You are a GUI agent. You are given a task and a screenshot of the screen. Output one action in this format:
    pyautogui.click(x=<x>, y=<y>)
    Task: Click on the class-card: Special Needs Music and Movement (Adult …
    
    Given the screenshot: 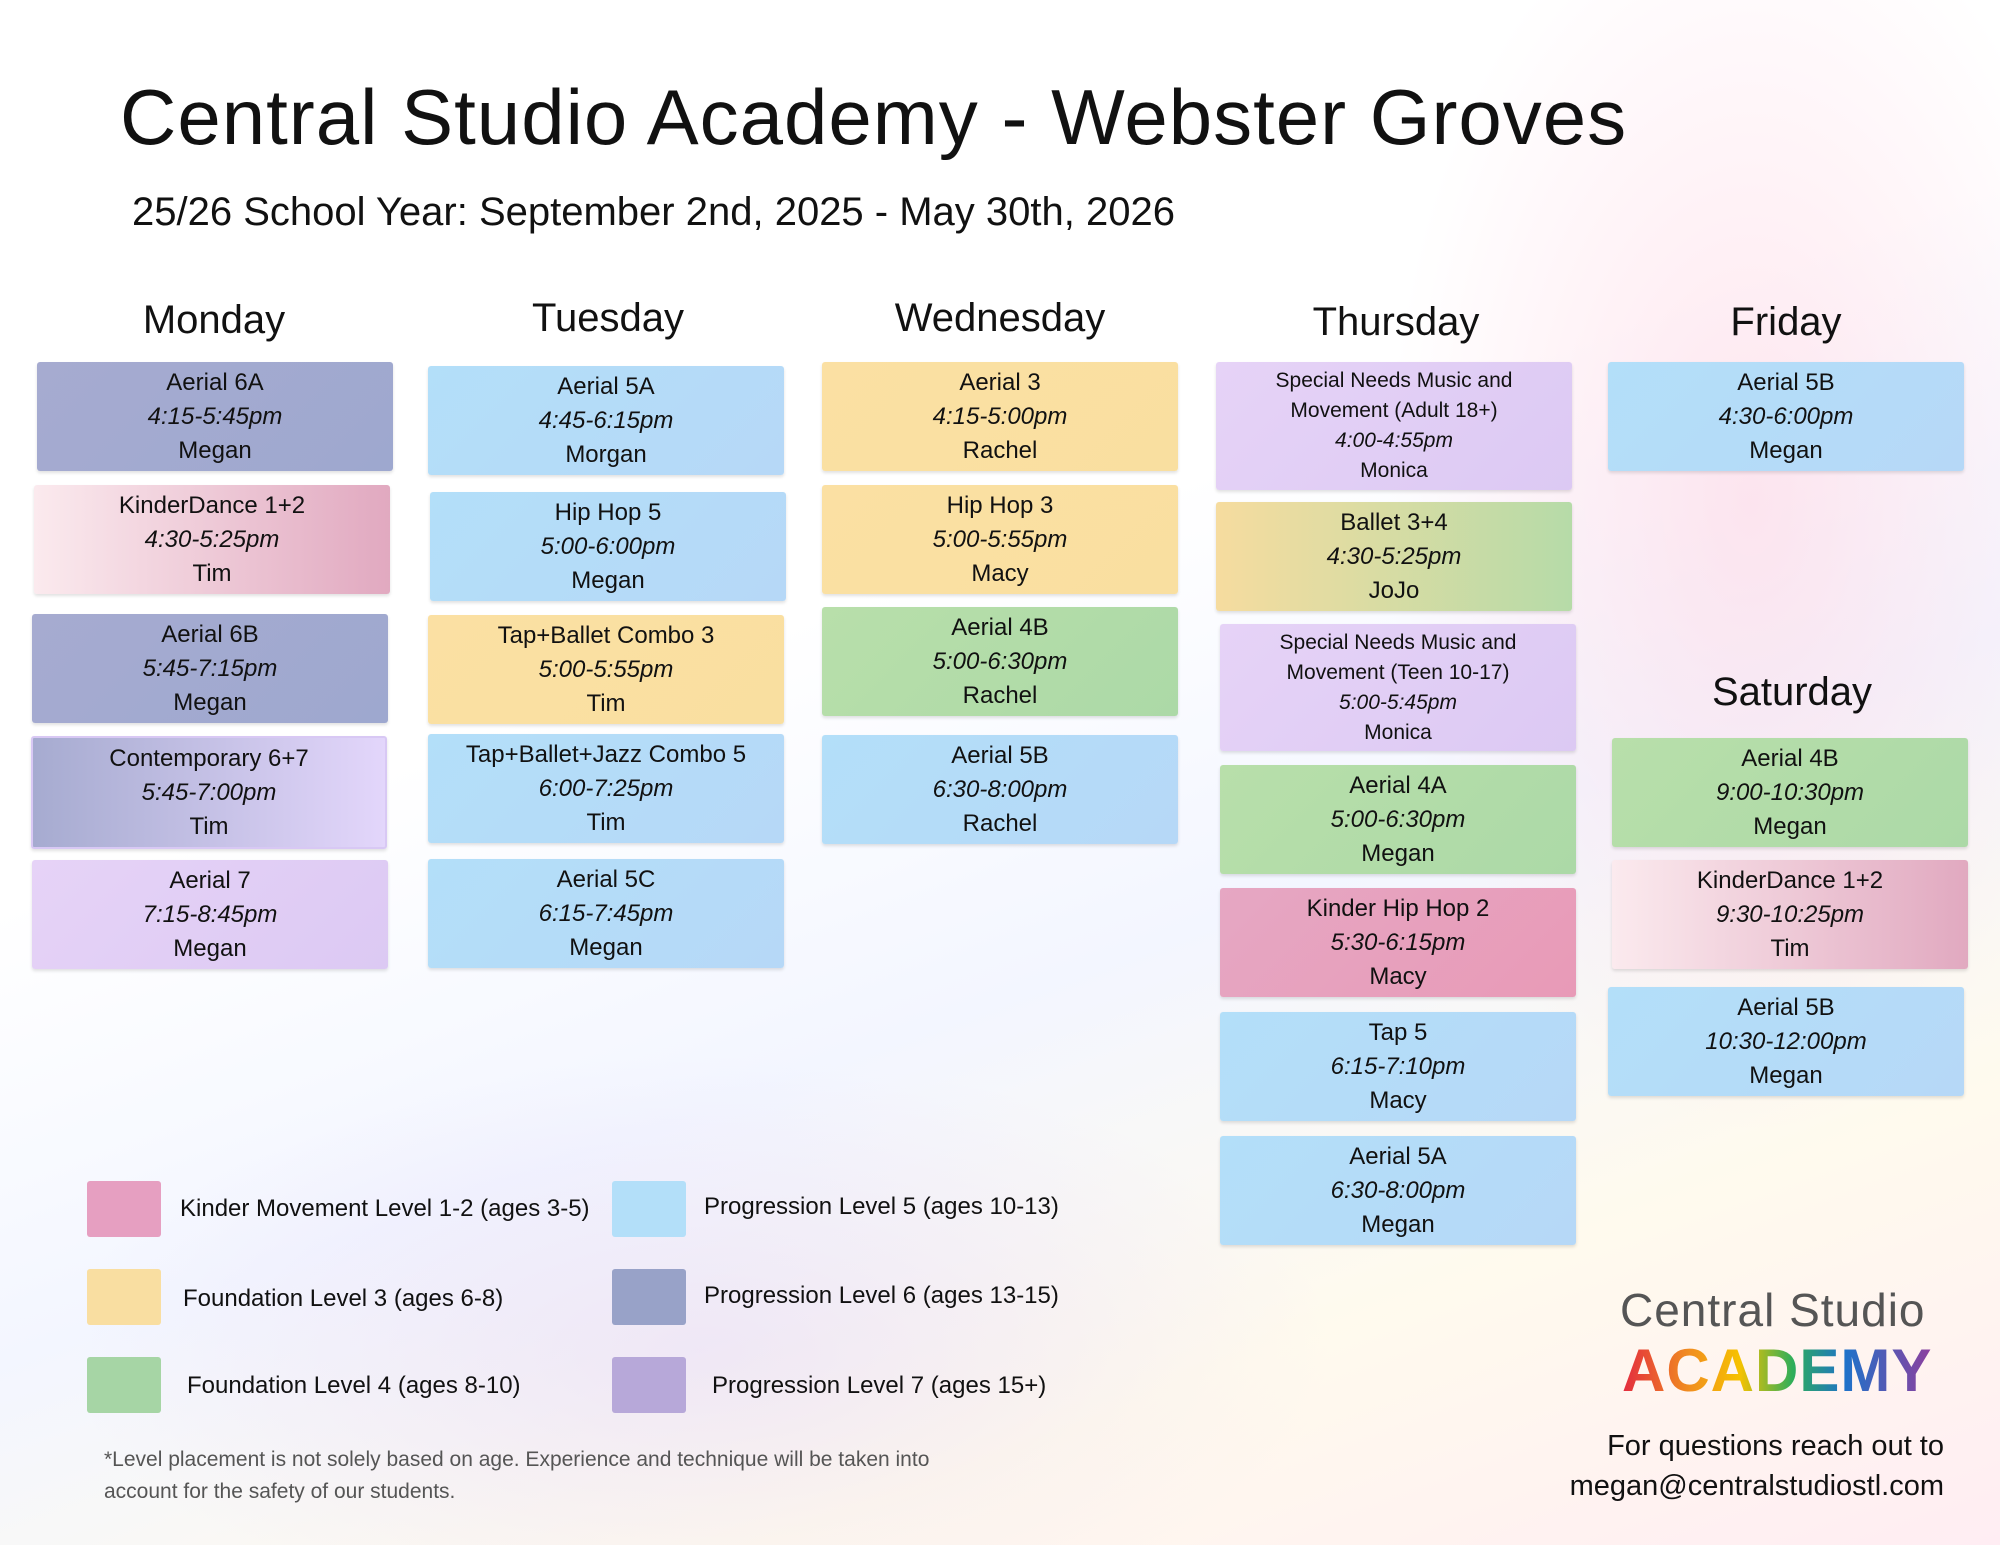 What is the action you would take?
    pyautogui.click(x=1394, y=426)
    